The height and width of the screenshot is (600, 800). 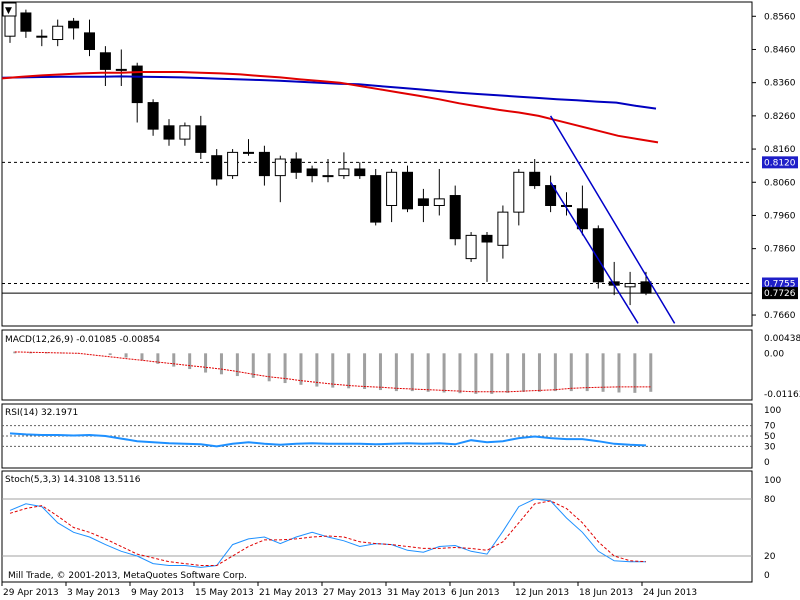 I want to click on price-tick-label: 0.7960, so click(x=780, y=216).